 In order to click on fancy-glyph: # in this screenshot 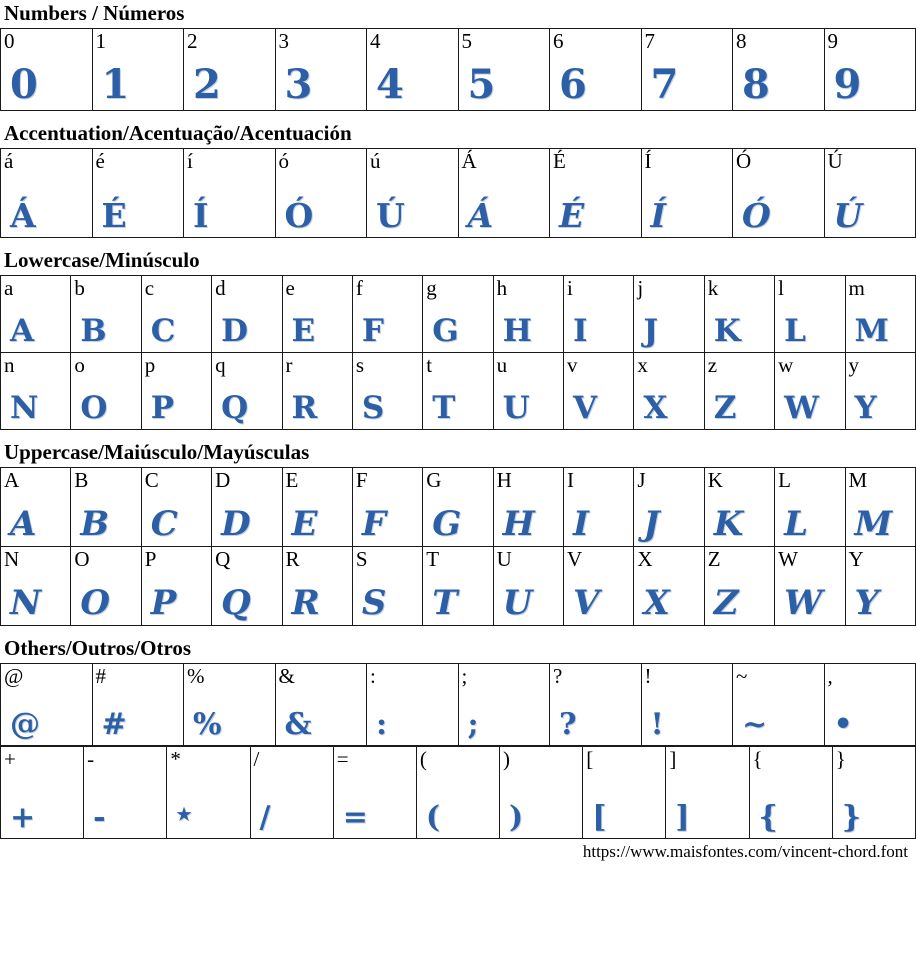, I will do `click(114, 725)`.